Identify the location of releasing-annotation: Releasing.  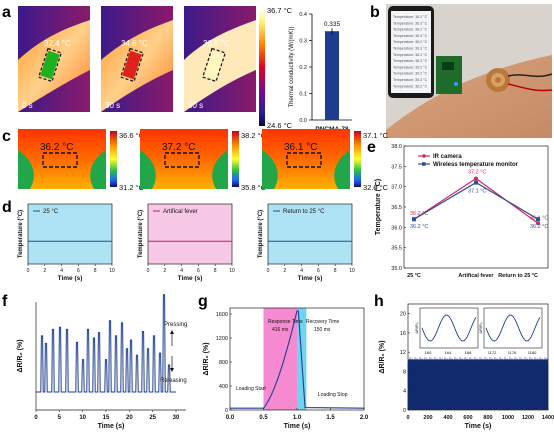
(173, 381).